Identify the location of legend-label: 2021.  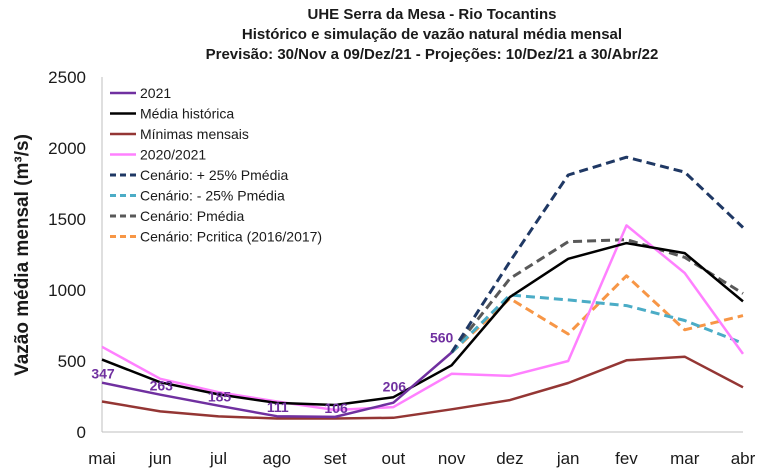
(155, 93).